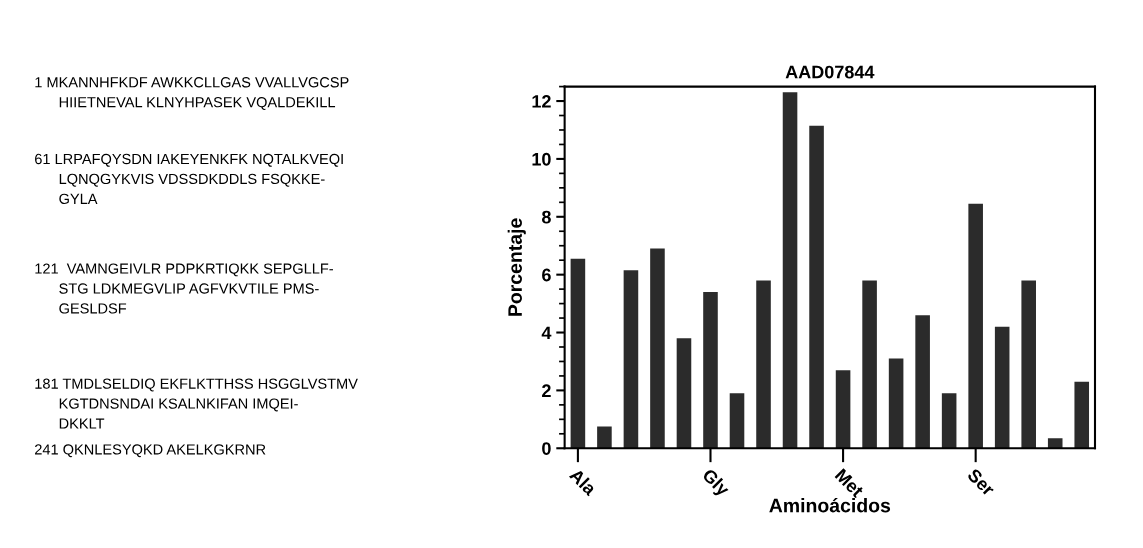  Describe the element at coordinates (541, 159) in the screenshot. I see `y-tick-label: 10` at that location.